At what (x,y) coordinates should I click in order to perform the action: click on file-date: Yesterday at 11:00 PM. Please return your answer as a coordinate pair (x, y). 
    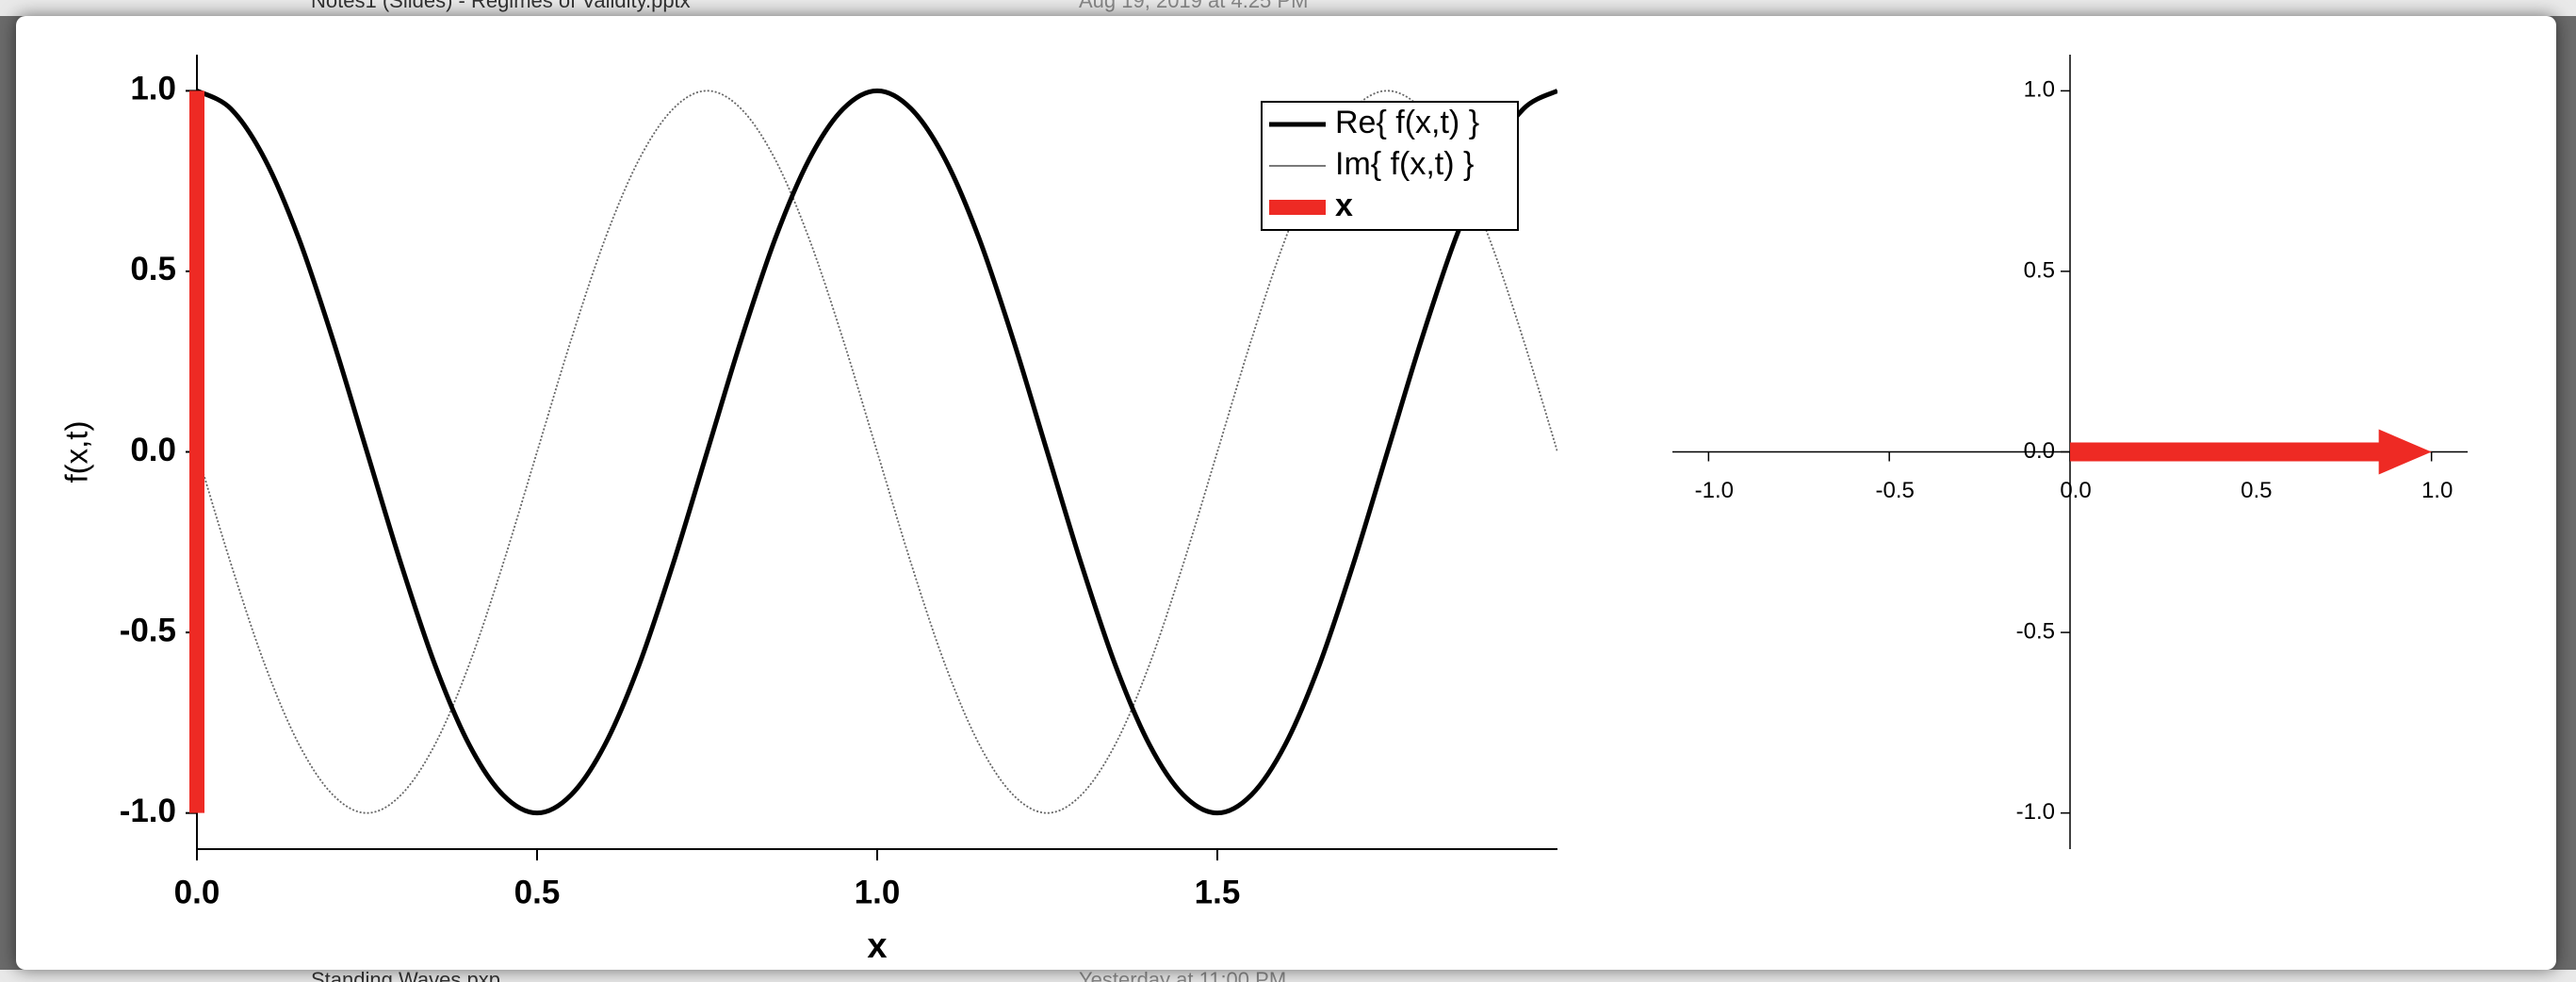
    Looking at the image, I should click on (1183, 976).